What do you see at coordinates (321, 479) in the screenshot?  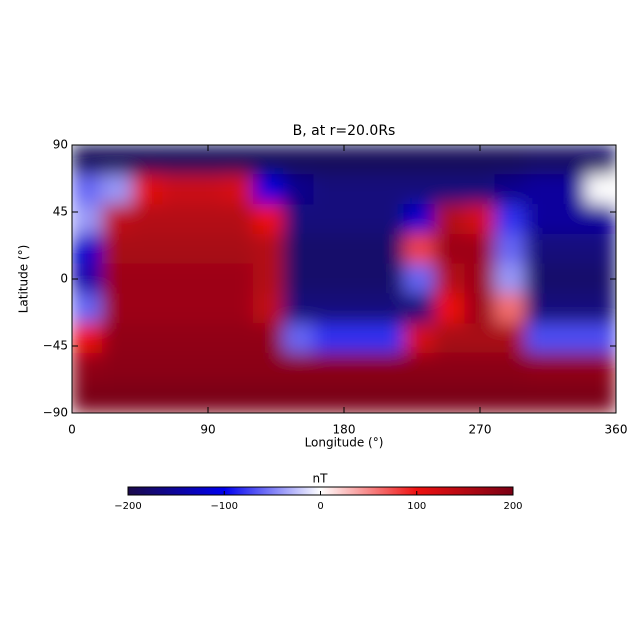 I see `colorbar-label: nT` at bounding box center [321, 479].